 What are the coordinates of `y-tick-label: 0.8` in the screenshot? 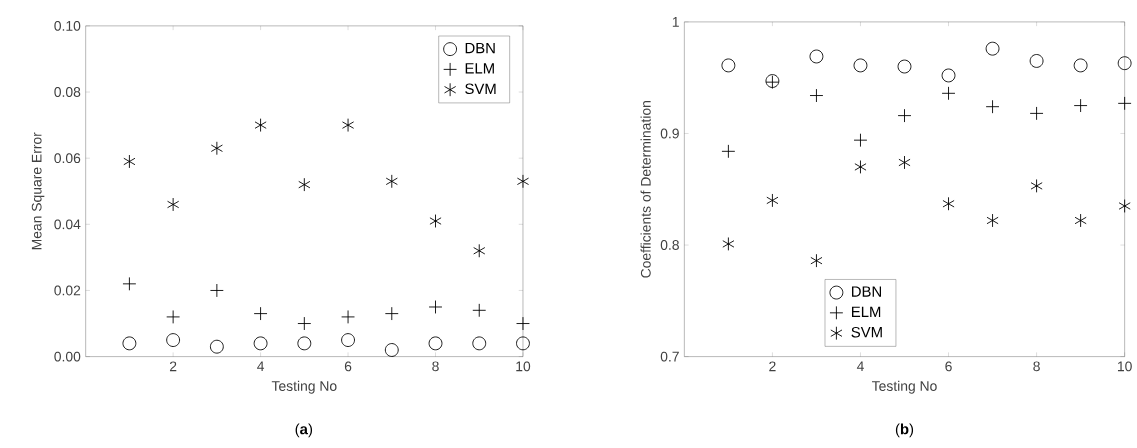 It's located at (669, 244).